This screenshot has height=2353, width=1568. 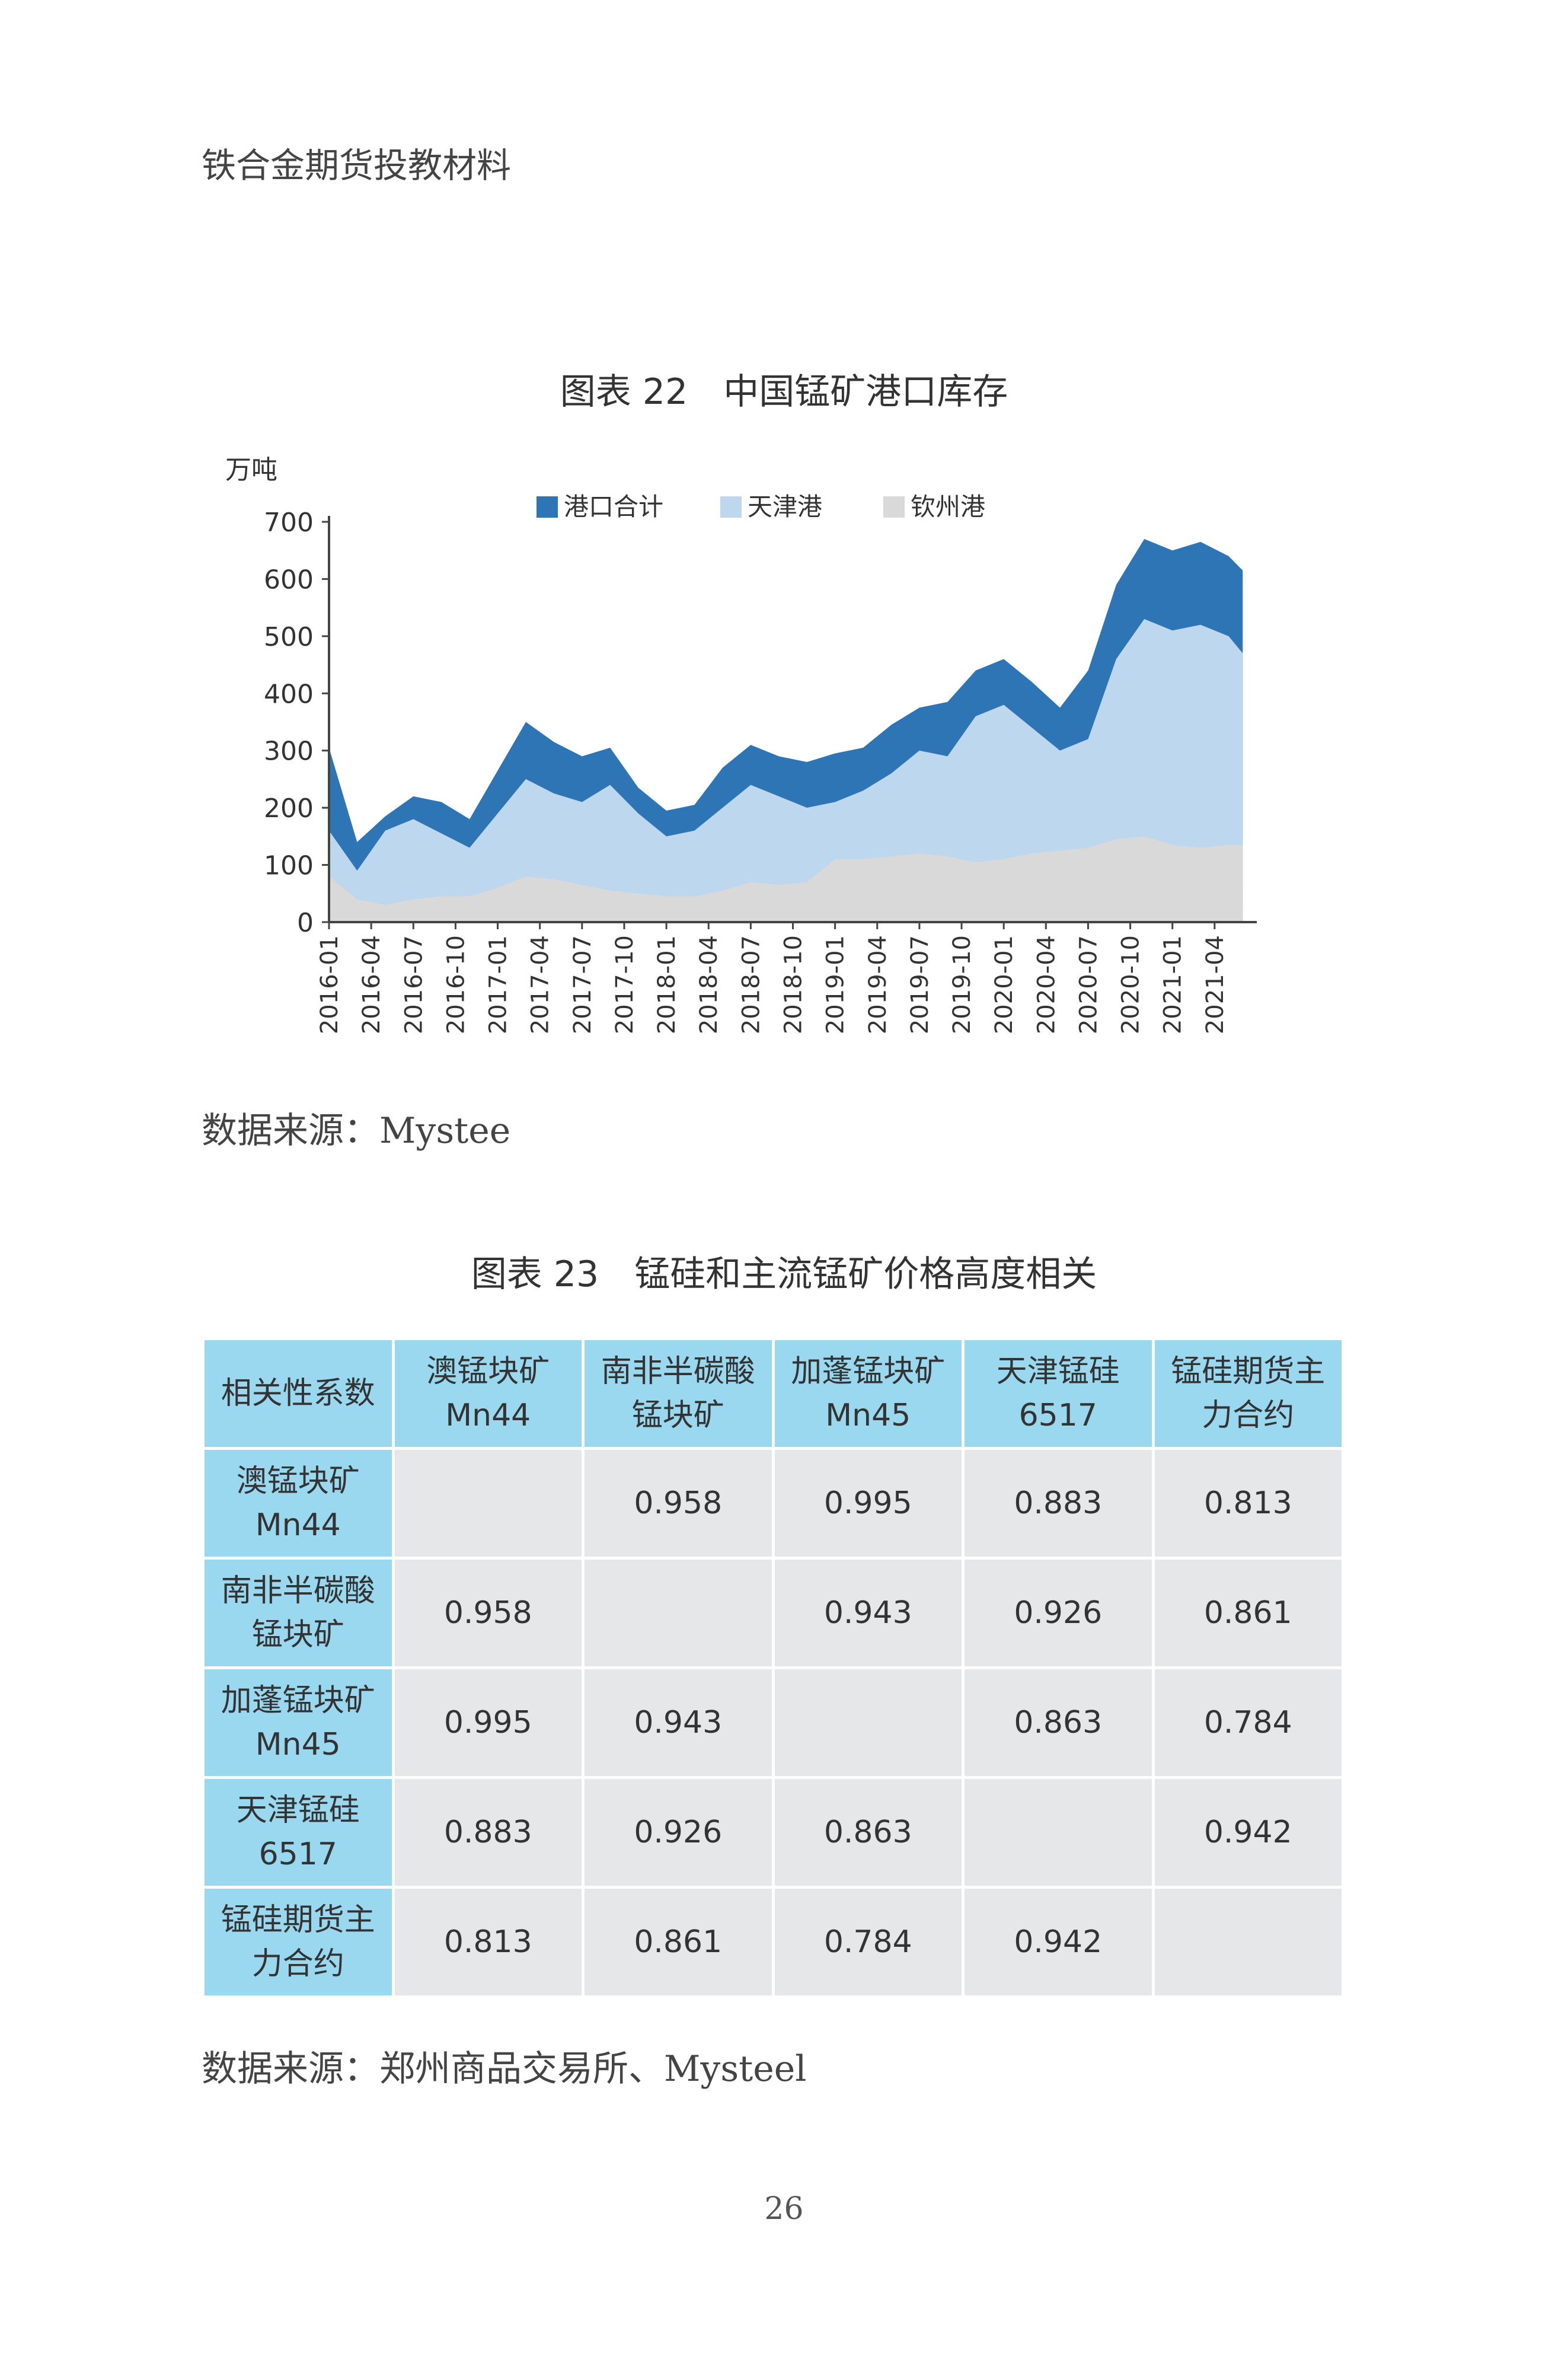 I want to click on row-header: 加蓬锰块矿 Mn45, so click(x=298, y=1723).